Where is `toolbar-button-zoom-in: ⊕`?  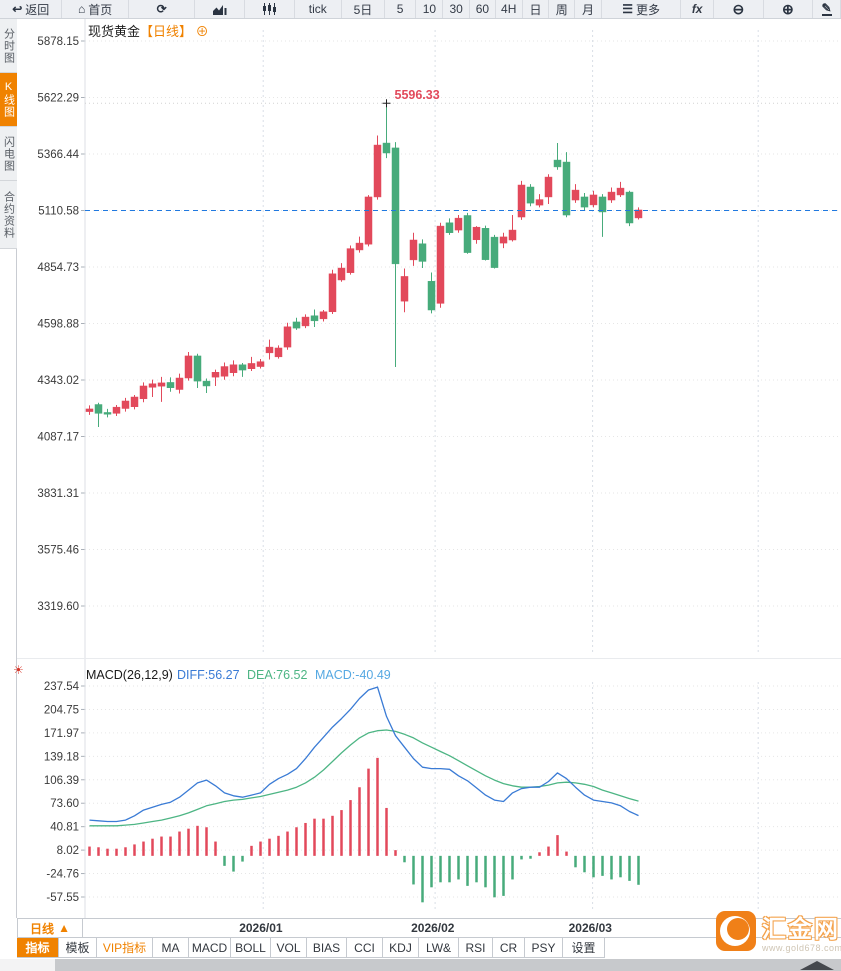 toolbar-button-zoom-in: ⊕ is located at coordinates (789, 9).